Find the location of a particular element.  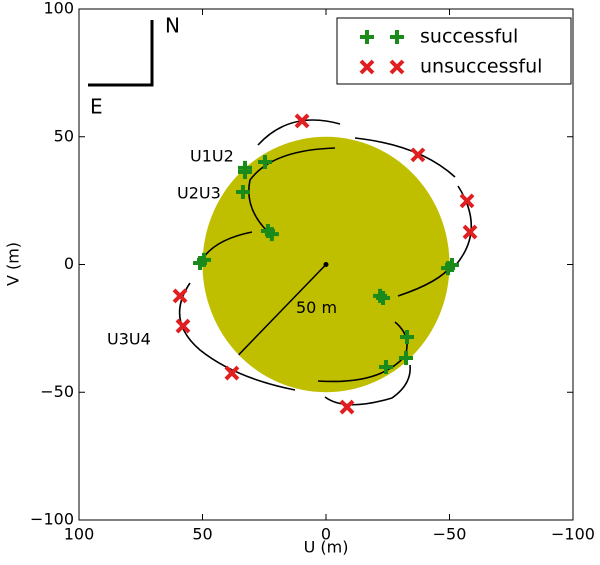

x-tick-label: 0 is located at coordinates (326, 534).